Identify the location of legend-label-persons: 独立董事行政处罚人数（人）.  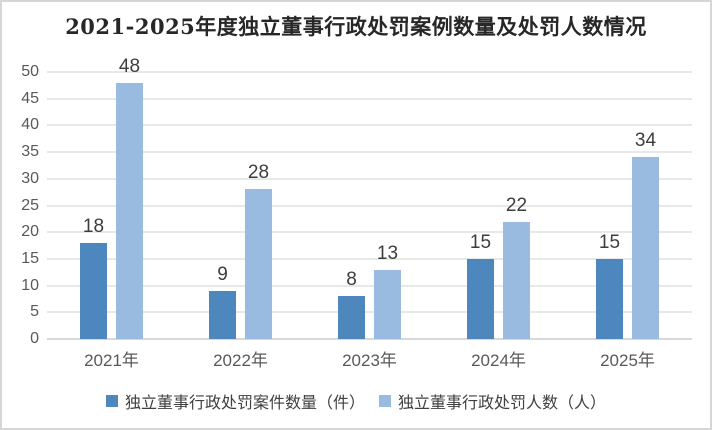
(502, 402).